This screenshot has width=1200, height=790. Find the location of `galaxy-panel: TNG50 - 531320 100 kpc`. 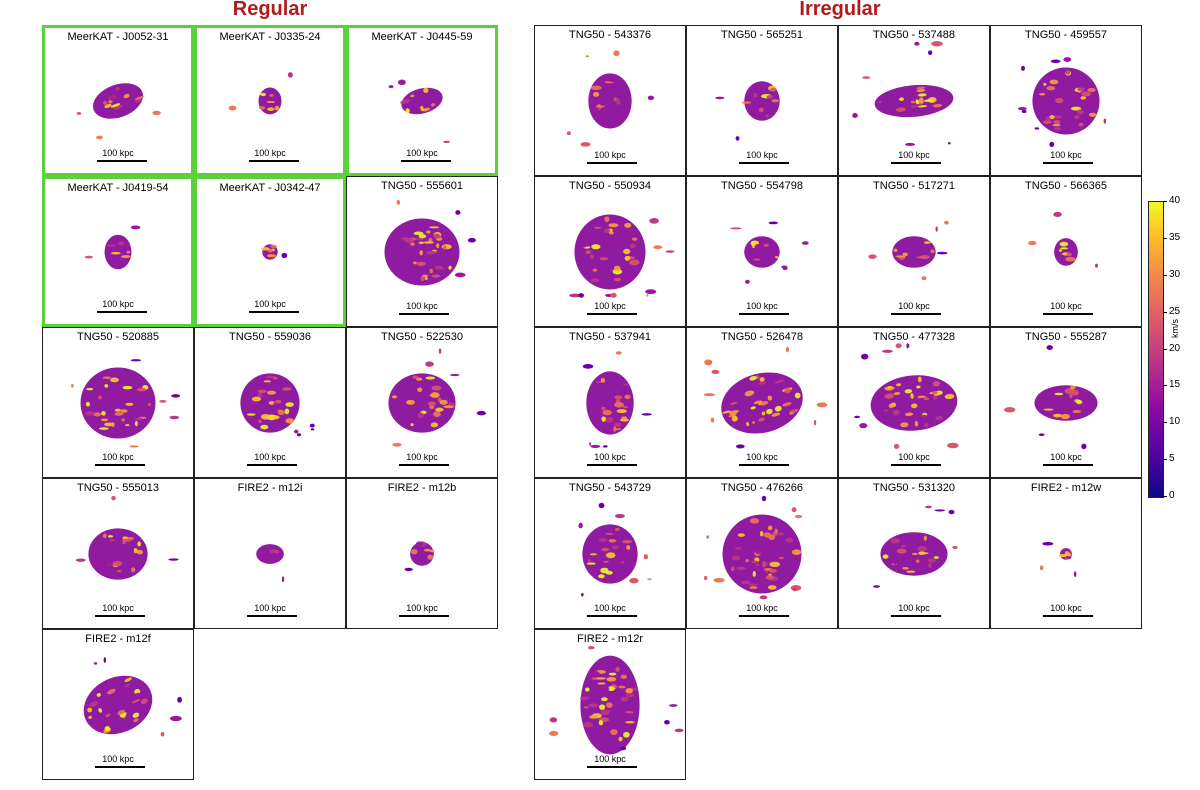

galaxy-panel: TNG50 - 531320 100 kpc is located at coordinates (914, 553).